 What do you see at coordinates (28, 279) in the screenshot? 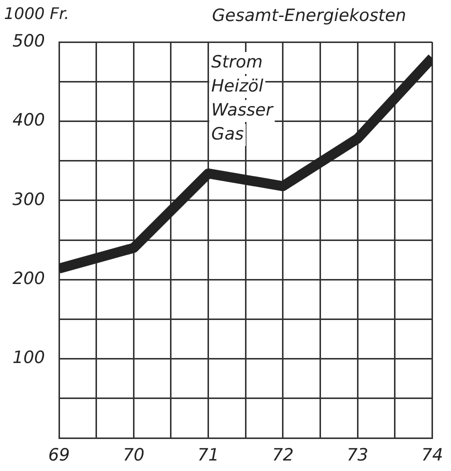
I see `y-tick-label: 200` at bounding box center [28, 279].